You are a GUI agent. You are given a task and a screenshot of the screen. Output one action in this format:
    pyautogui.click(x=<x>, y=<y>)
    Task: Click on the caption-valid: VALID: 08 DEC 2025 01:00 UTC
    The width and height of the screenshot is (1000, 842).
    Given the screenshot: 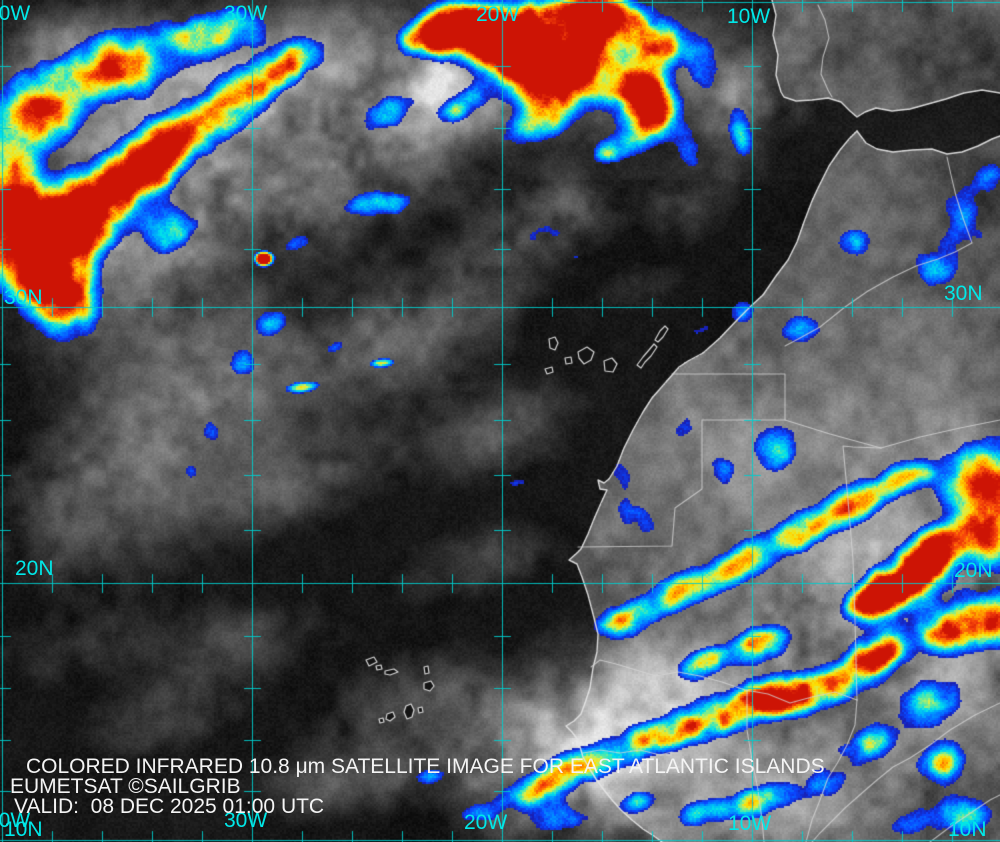 What is the action you would take?
    pyautogui.click(x=169, y=806)
    